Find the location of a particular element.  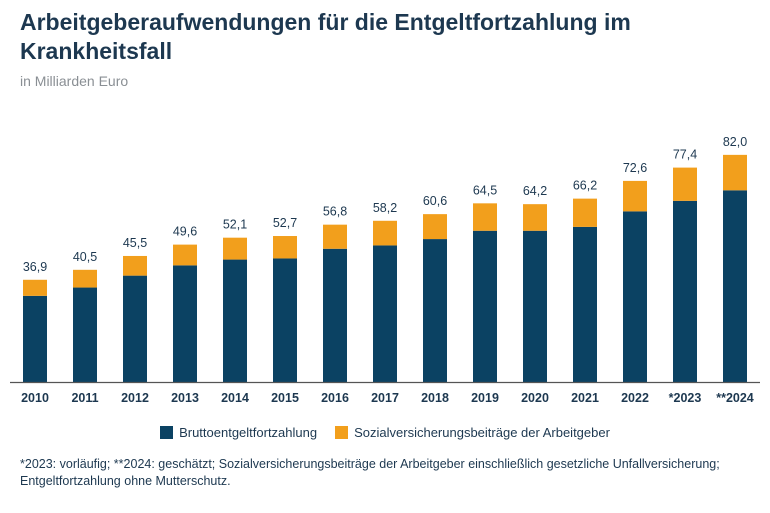

total-label: 66,2 is located at coordinates (585, 186).